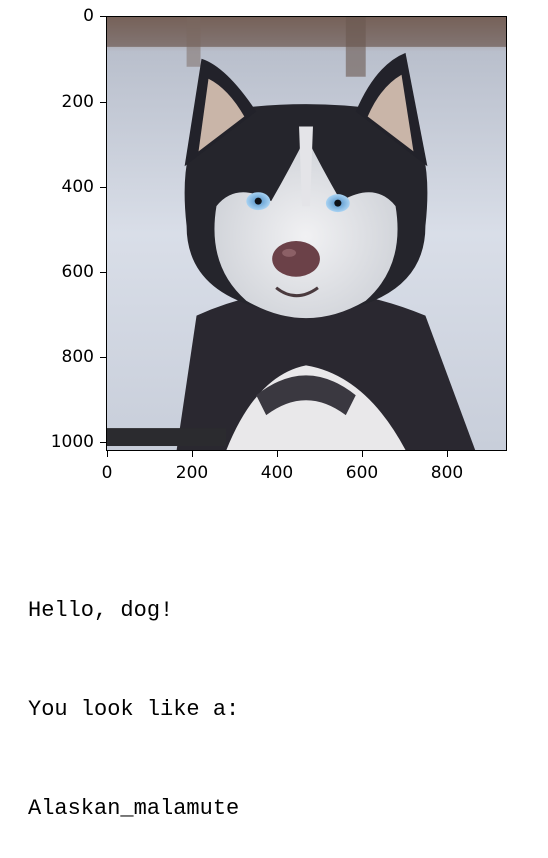 This screenshot has height=858, width=548. I want to click on y-tick-label: 400, so click(77, 187).